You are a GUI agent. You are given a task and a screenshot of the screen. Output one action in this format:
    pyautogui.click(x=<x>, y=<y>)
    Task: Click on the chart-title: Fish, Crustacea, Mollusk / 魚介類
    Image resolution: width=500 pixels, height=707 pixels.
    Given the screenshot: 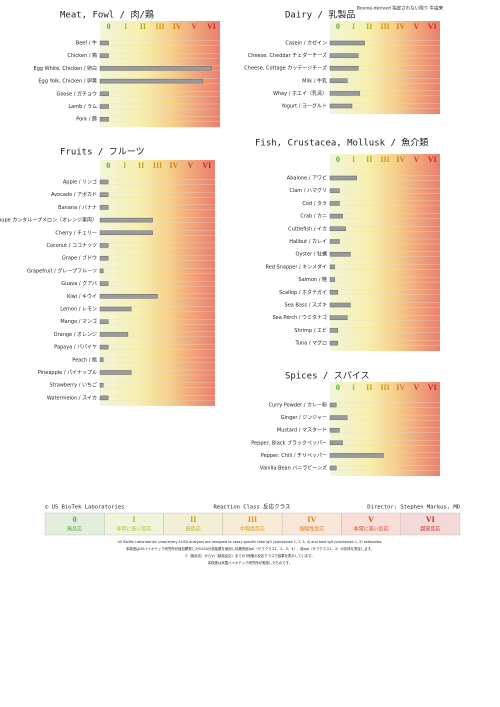 What is the action you would take?
    pyautogui.click(x=341, y=143)
    